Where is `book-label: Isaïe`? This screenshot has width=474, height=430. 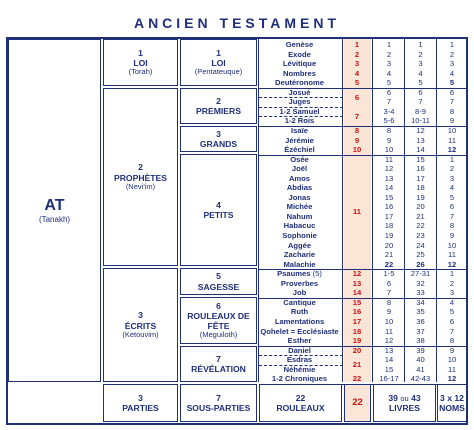
book-label: Isaïe is located at coordinates (299, 130).